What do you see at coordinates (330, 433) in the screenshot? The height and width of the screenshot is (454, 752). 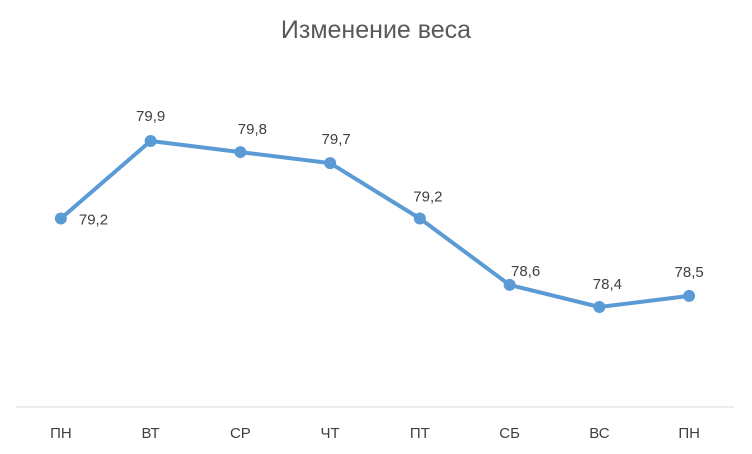 I see `x-tick-label: ЧТ` at bounding box center [330, 433].